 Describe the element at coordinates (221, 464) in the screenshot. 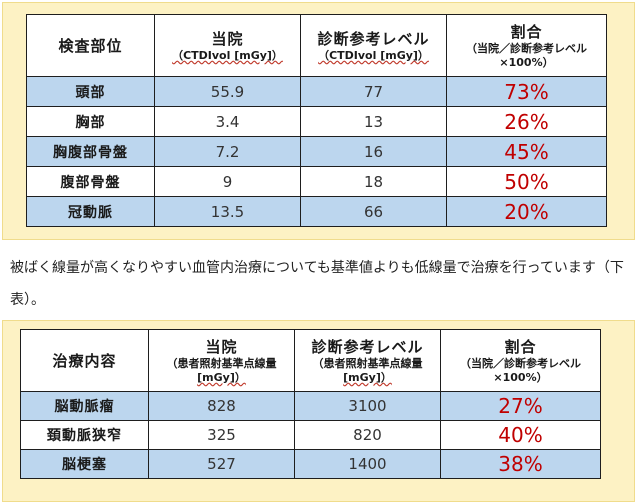

I see `hospital-dose-cell: 527` at that location.